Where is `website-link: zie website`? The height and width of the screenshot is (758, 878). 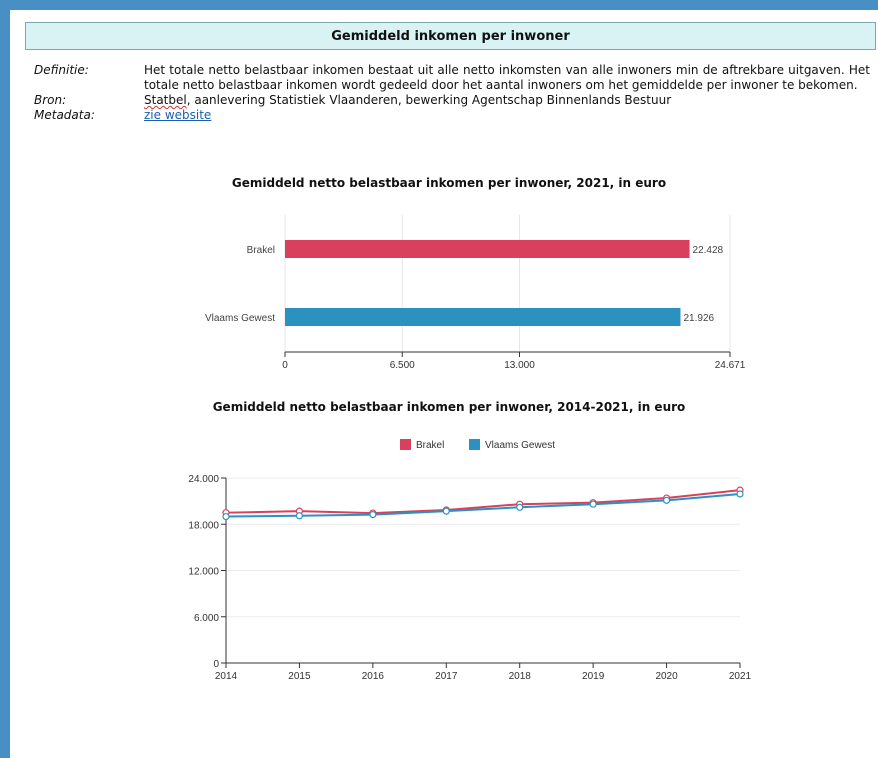
website-link: zie website is located at coordinates (178, 115).